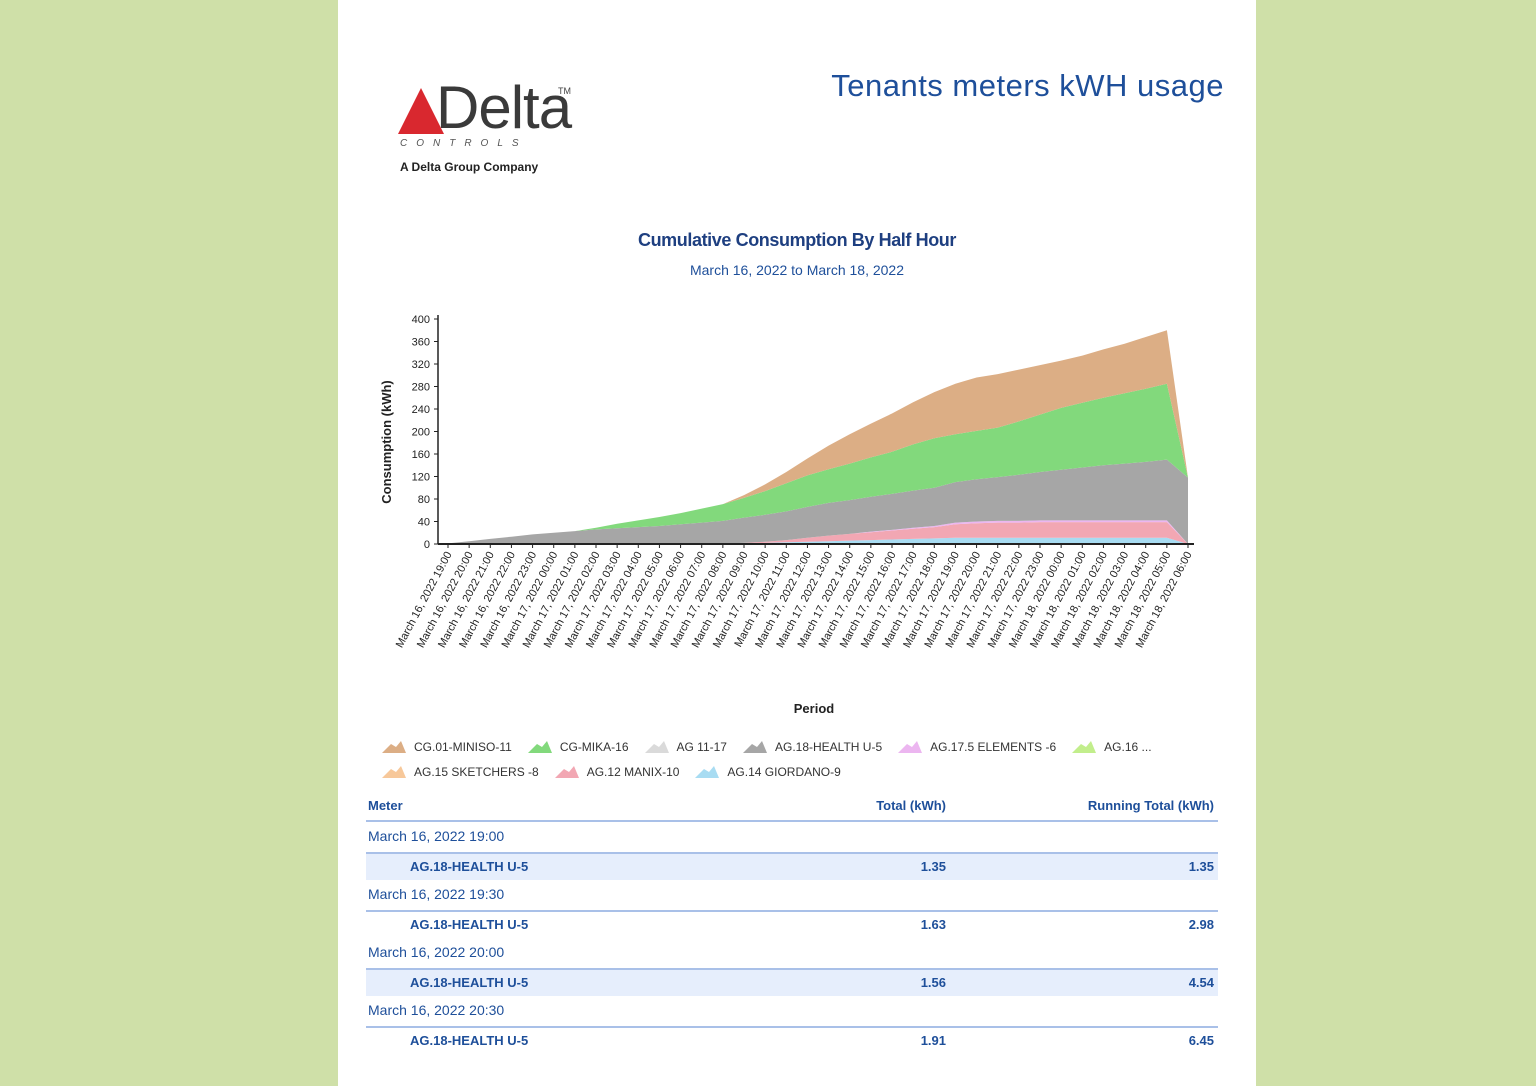 The width and height of the screenshot is (1536, 1086). I want to click on y-tick-label: 400, so click(421, 320).